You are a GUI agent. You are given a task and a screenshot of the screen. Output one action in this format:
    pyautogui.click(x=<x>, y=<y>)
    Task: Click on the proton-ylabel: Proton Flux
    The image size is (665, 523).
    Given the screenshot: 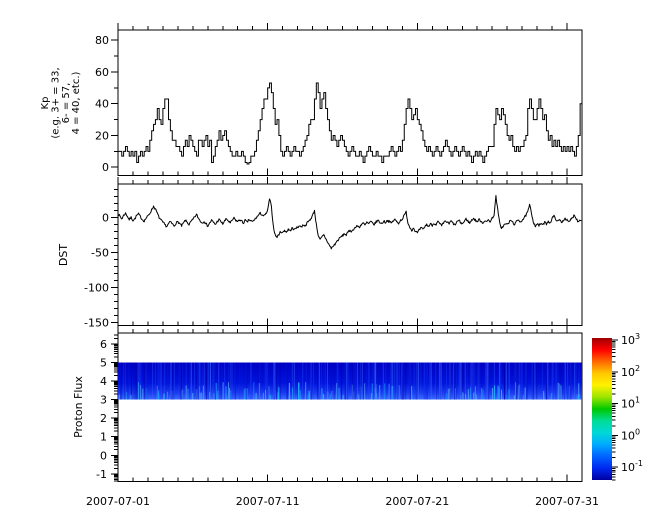 What is the action you would take?
    pyautogui.click(x=78, y=407)
    